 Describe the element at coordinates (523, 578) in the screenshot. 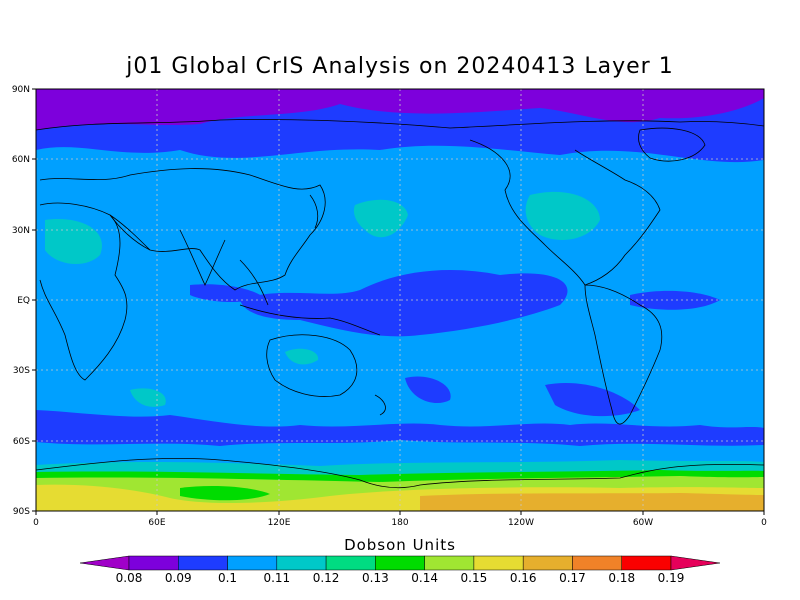

I see `colorbar-label: 0.16` at that location.